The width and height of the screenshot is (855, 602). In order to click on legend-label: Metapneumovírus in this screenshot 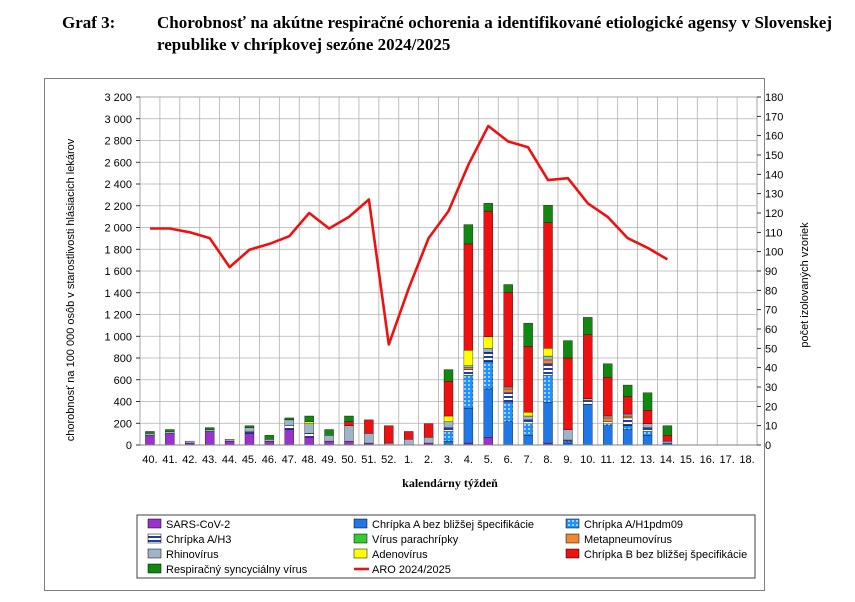, I will do `click(628, 540)`.